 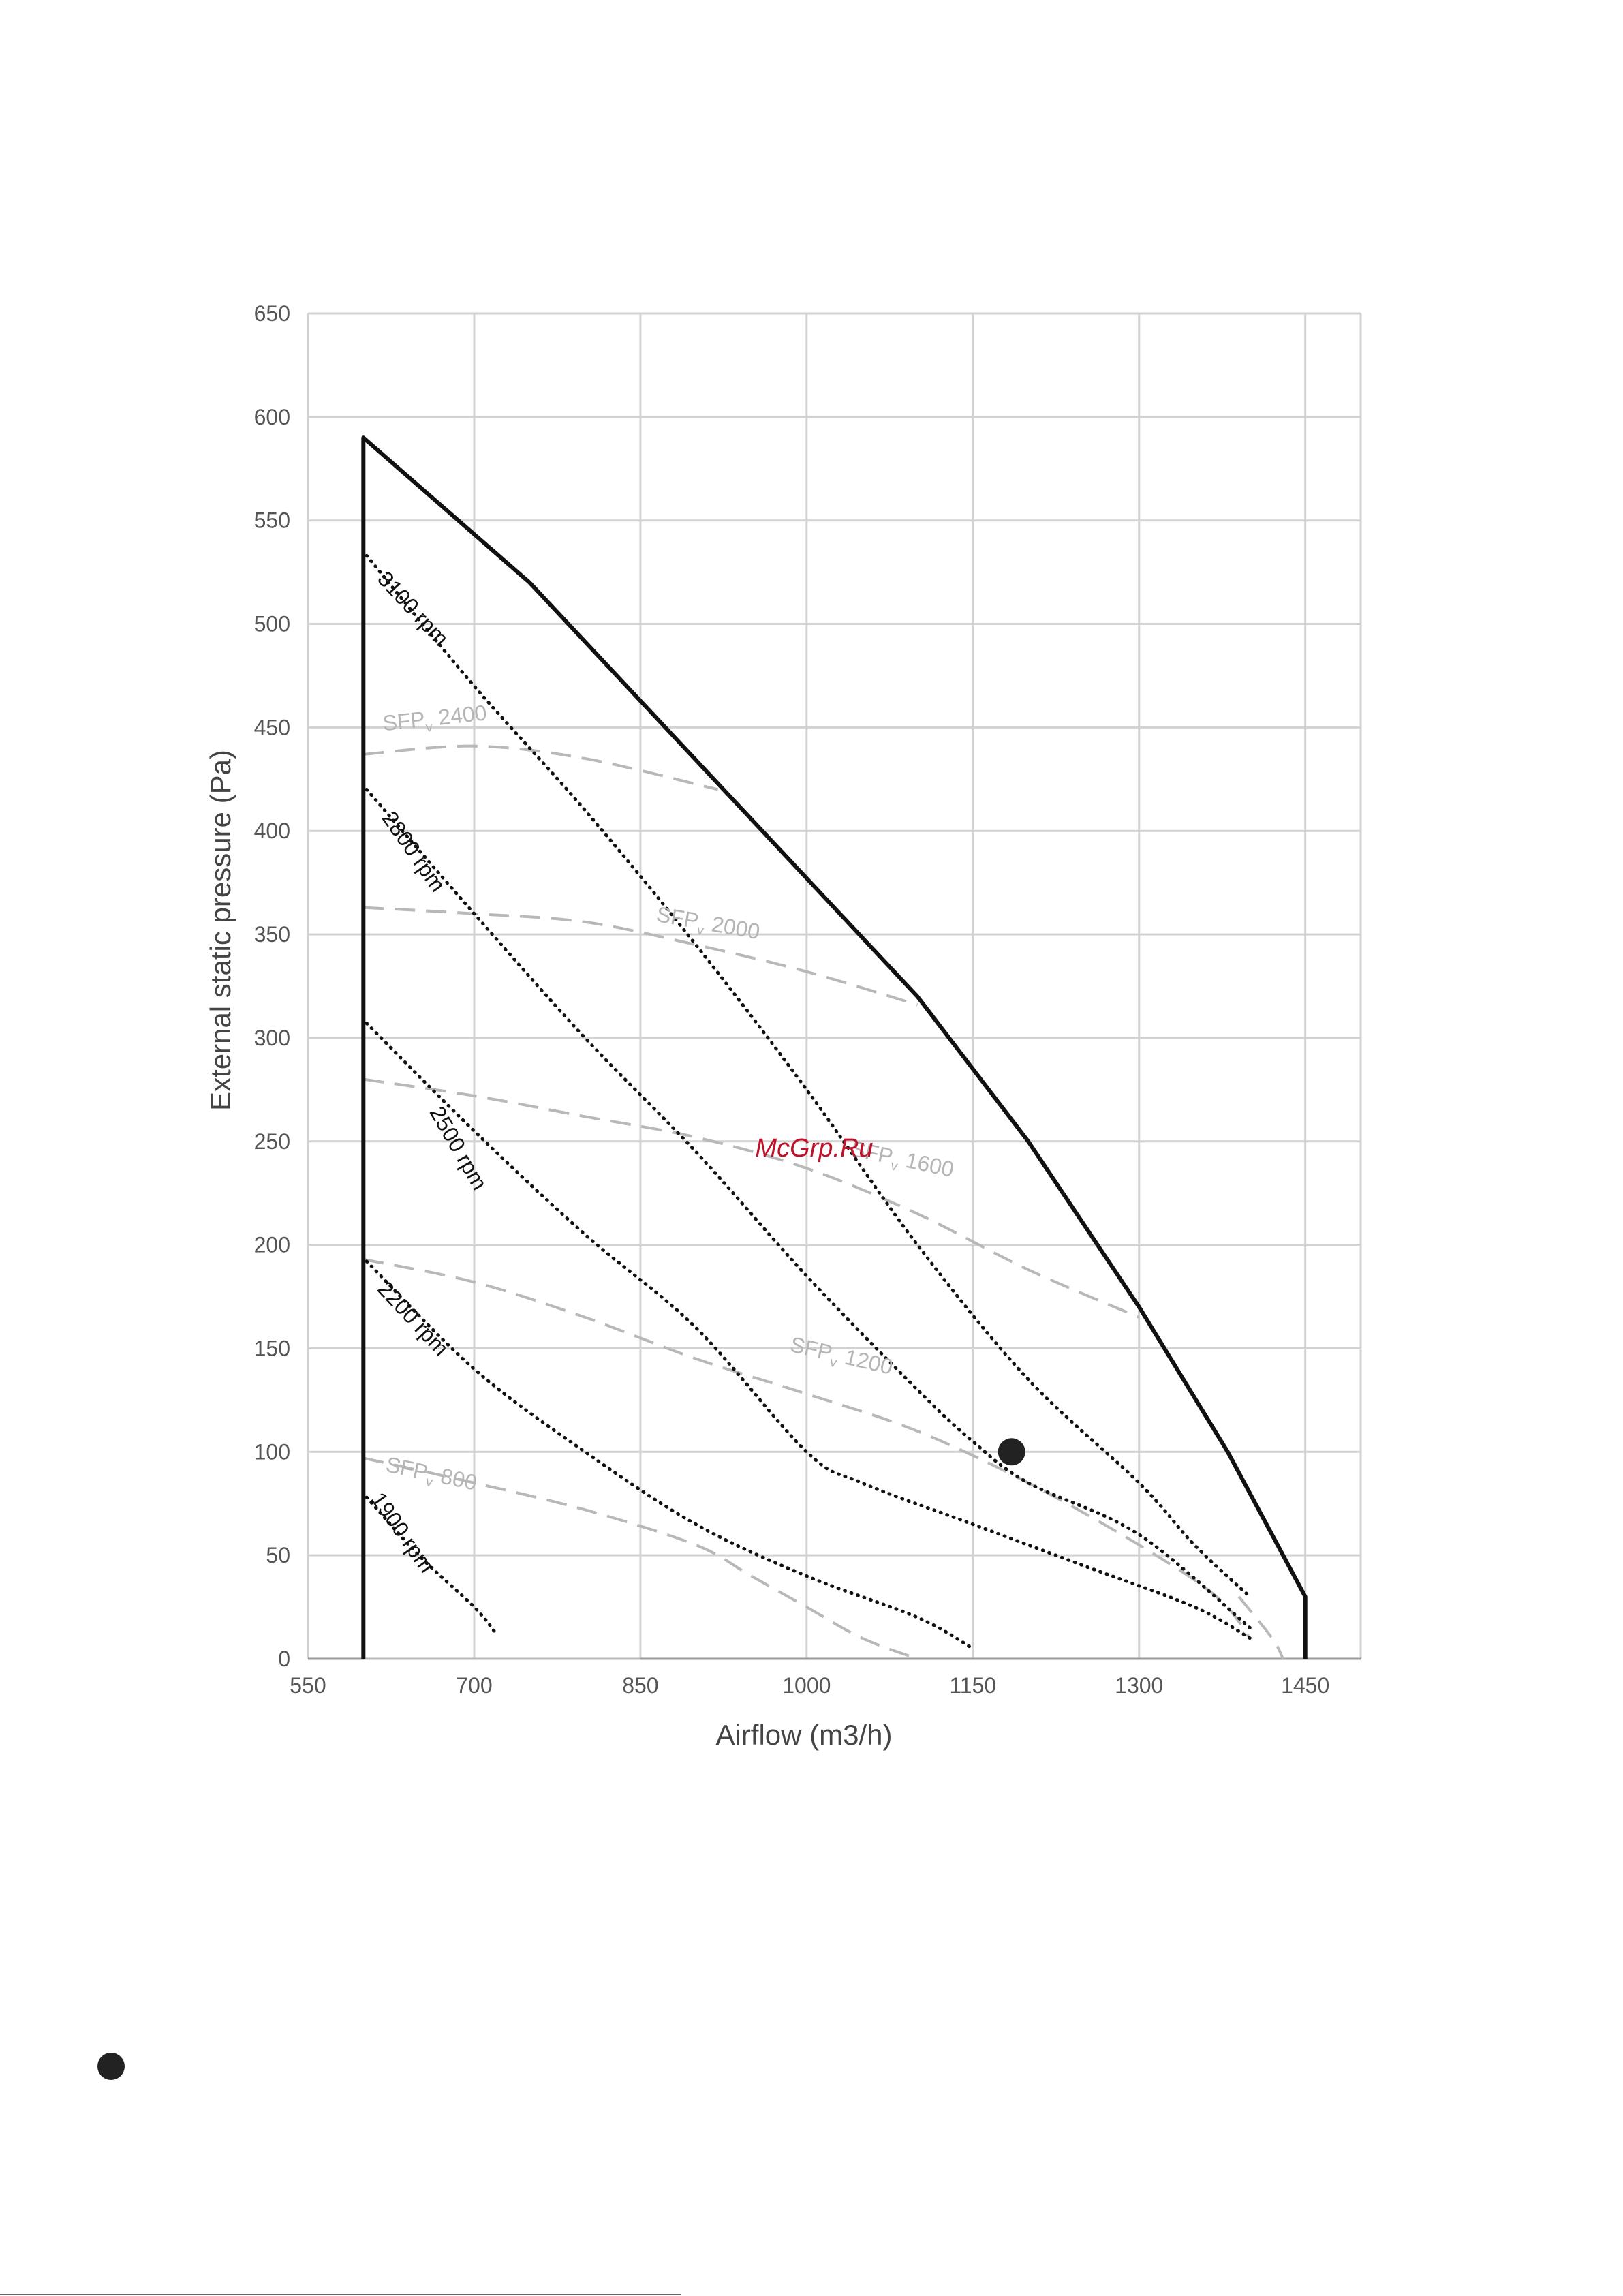 I want to click on y-tick-label: 600, so click(x=272, y=417).